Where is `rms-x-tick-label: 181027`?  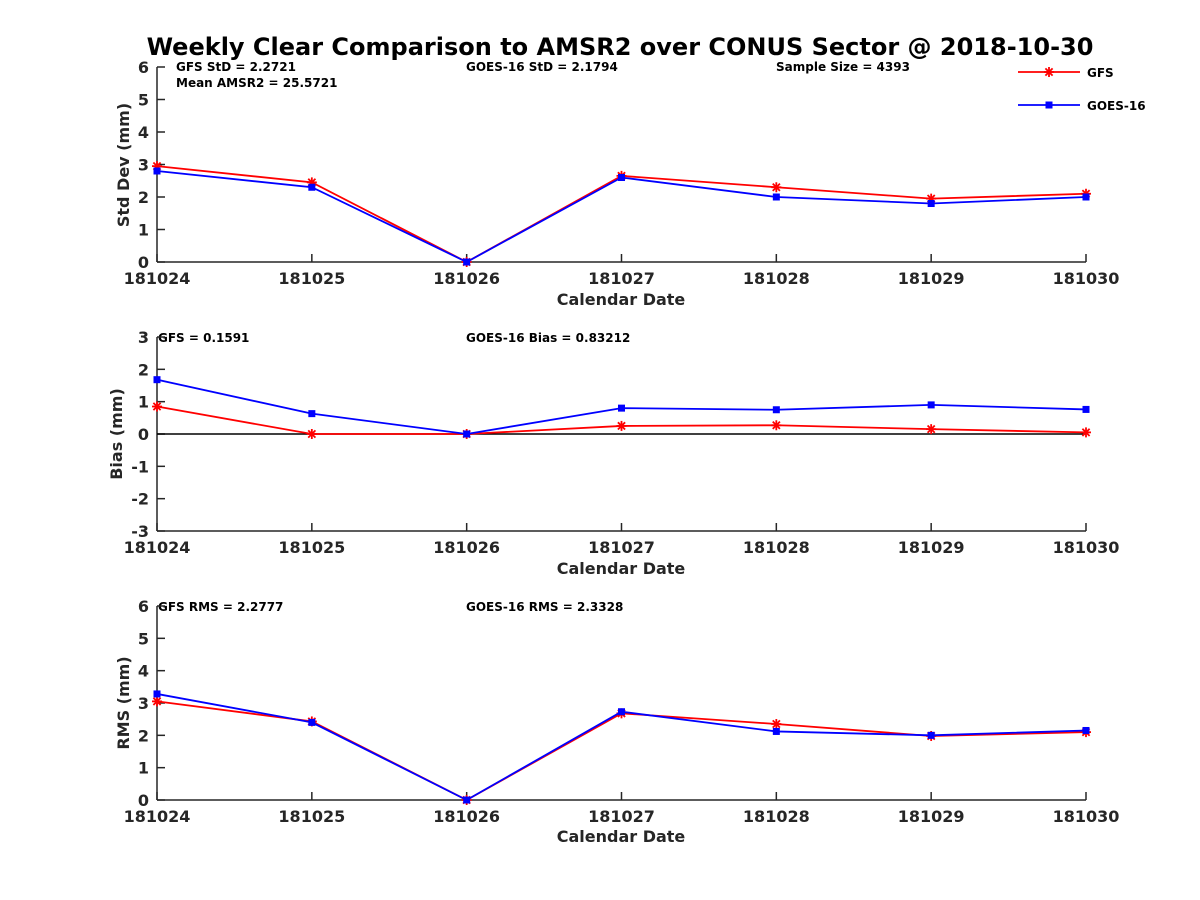 rms-x-tick-label: 181027 is located at coordinates (621, 816).